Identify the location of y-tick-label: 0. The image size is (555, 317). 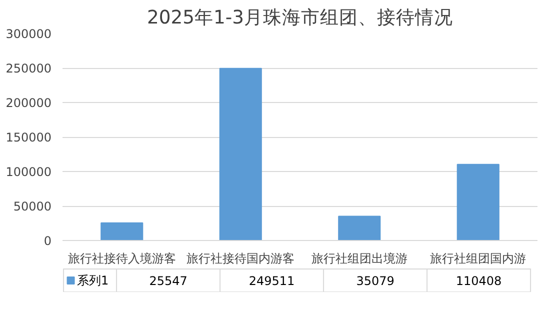
(48, 241).